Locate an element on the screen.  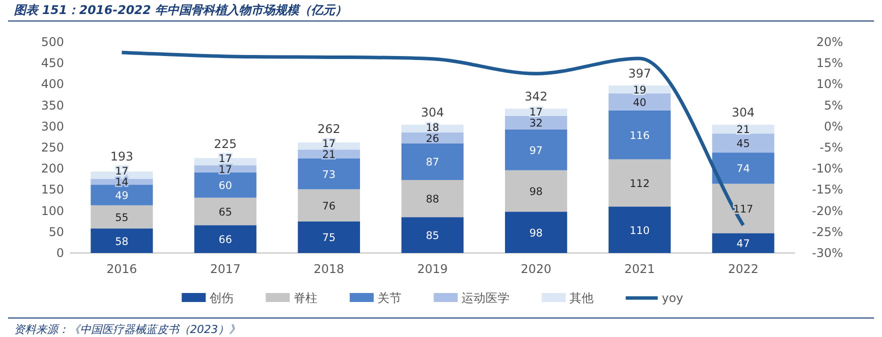
data-label: 116 is located at coordinates (640, 136).